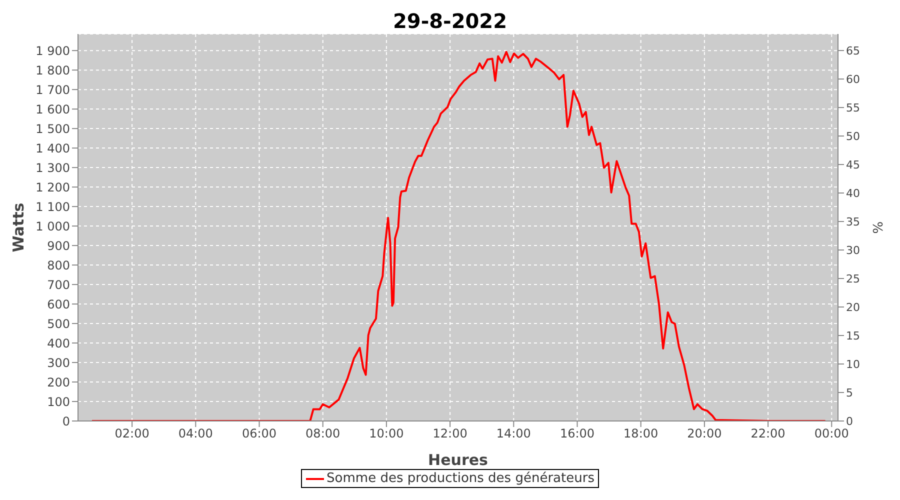  I want to click on y-tick-label: 1 800, so click(53, 70).